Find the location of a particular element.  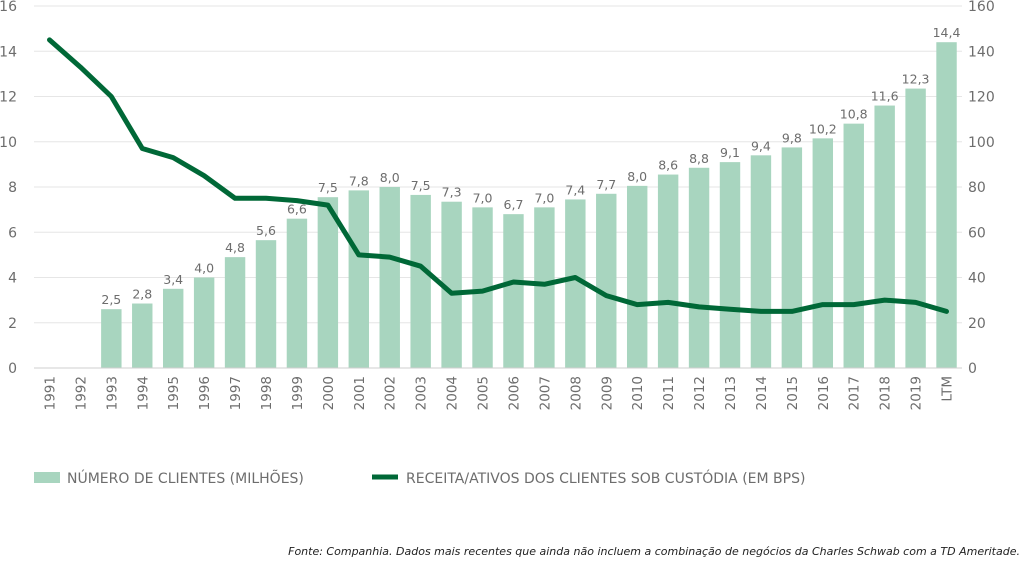

bar-data-label: 14,4 is located at coordinates (947, 32).